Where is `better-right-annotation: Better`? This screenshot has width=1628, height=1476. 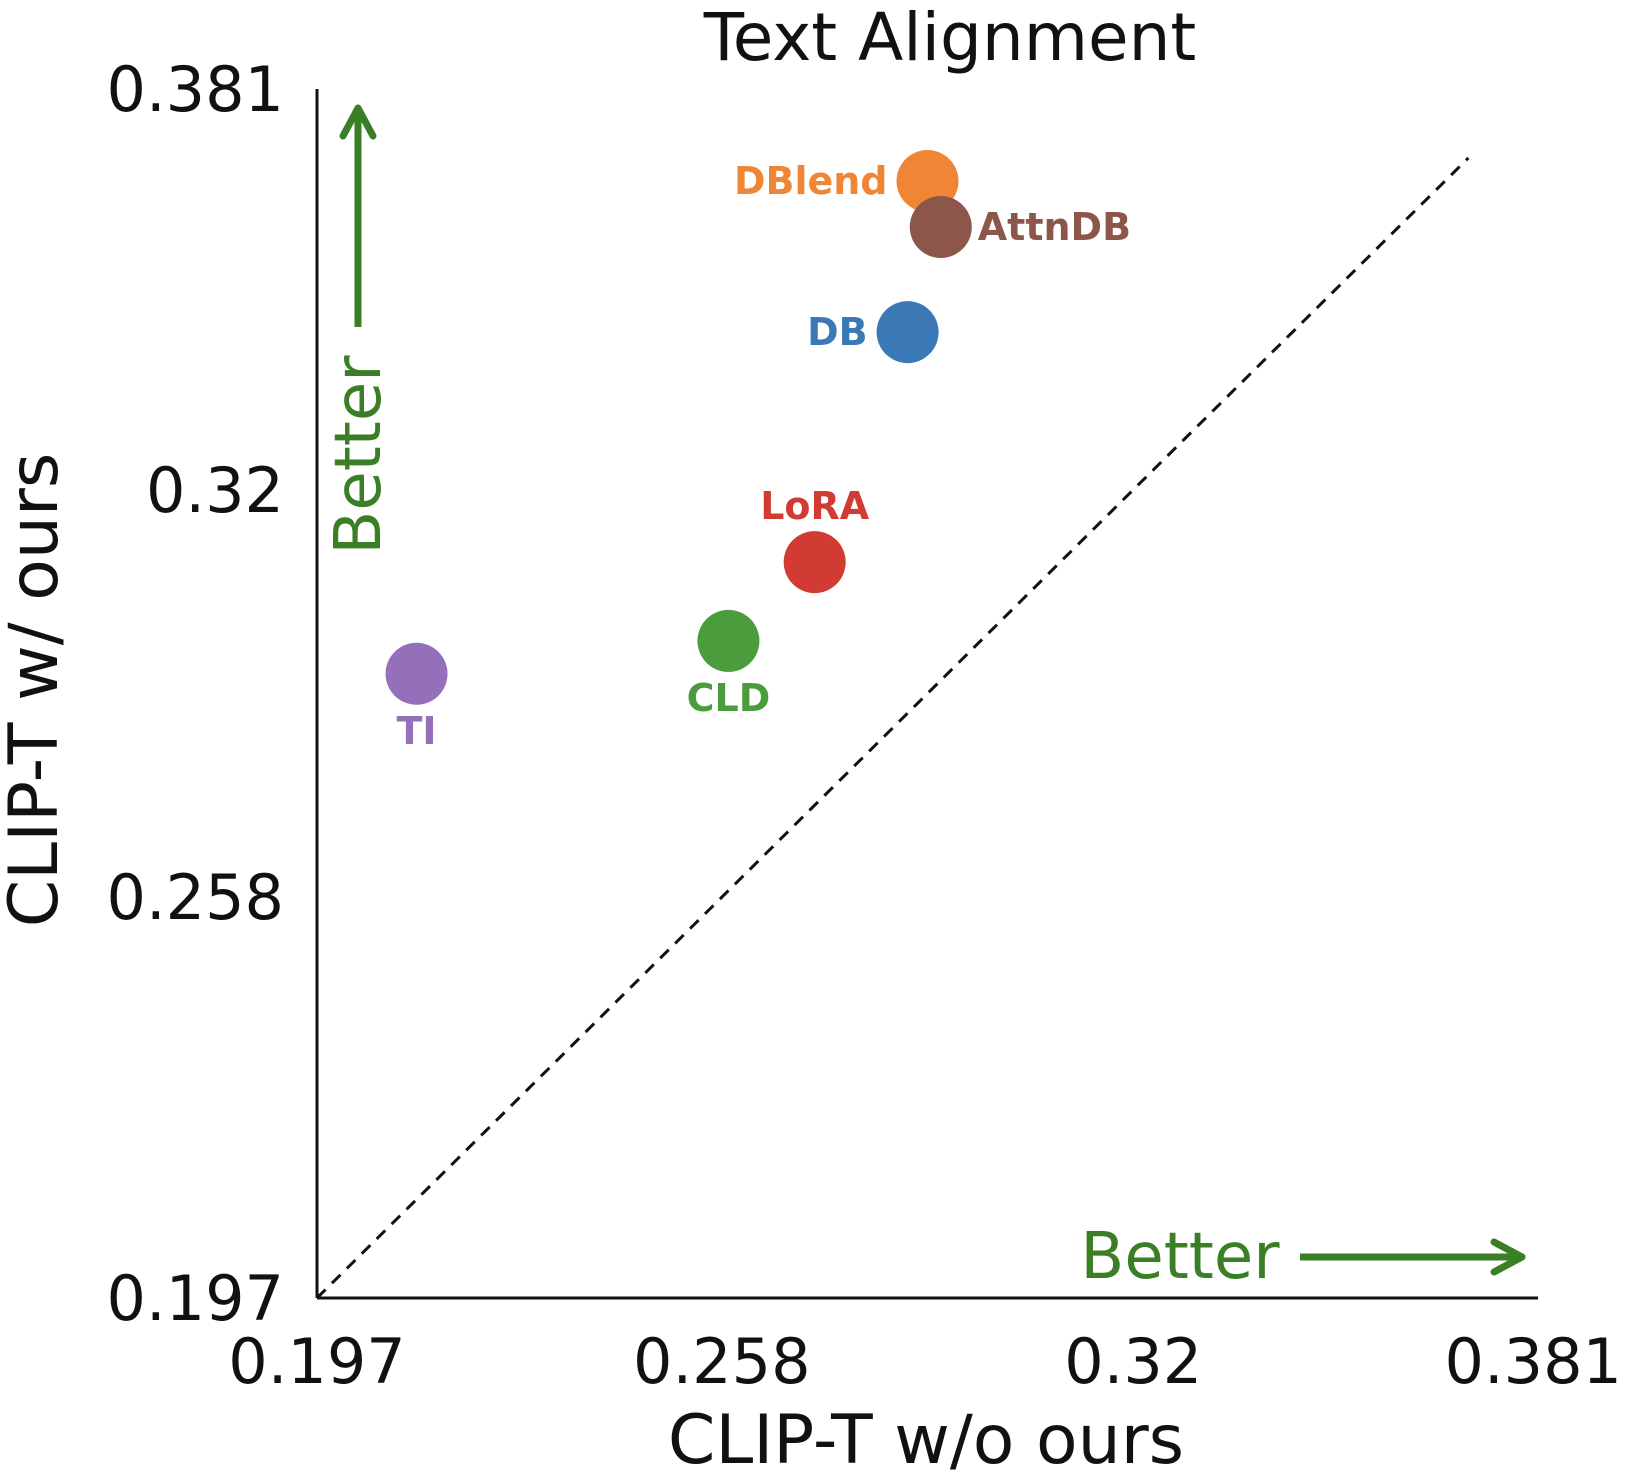 better-right-annotation: Better is located at coordinates (1303, 1257).